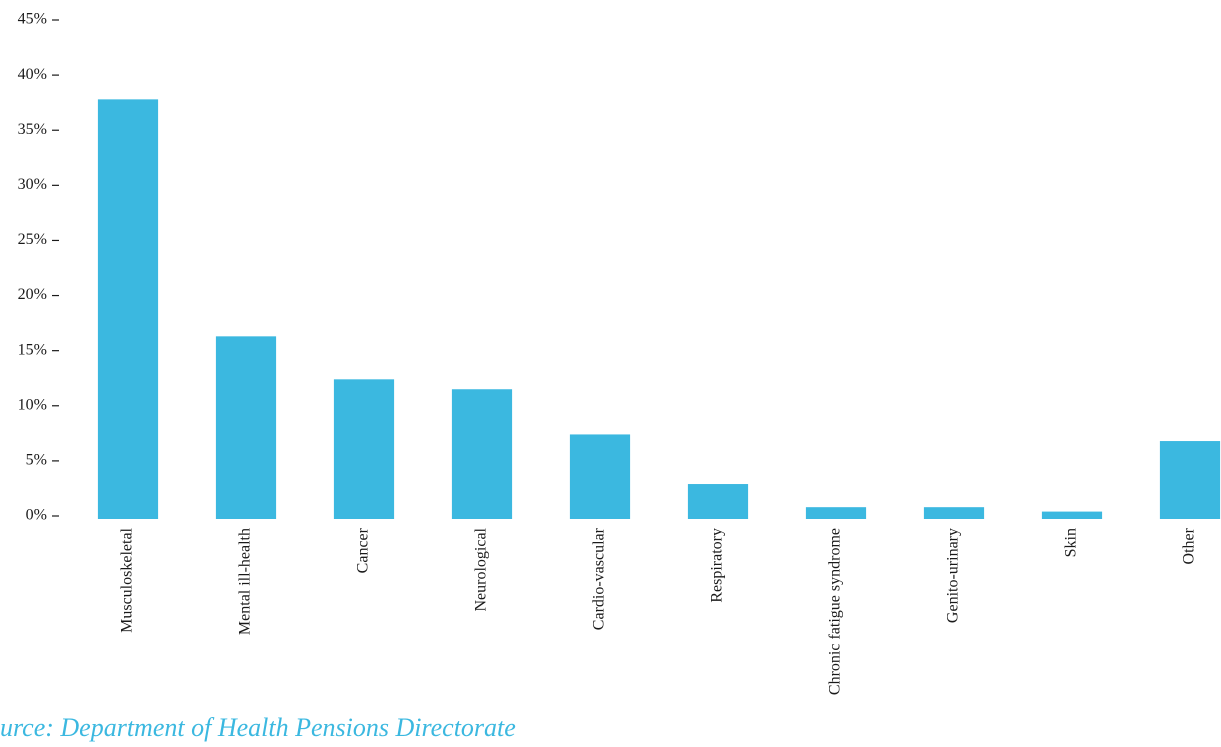 This screenshot has height=747, width=1221. Describe the element at coordinates (363, 550) in the screenshot. I see `x-tick-label: Cancer` at that location.